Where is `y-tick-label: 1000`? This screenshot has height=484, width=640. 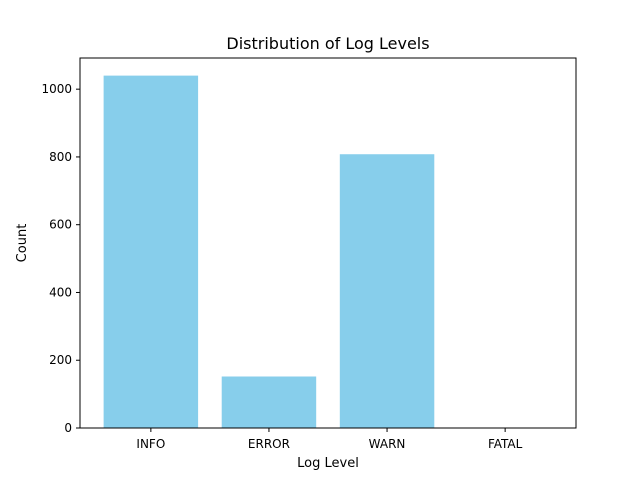 y-tick-label: 1000 is located at coordinates (56, 89).